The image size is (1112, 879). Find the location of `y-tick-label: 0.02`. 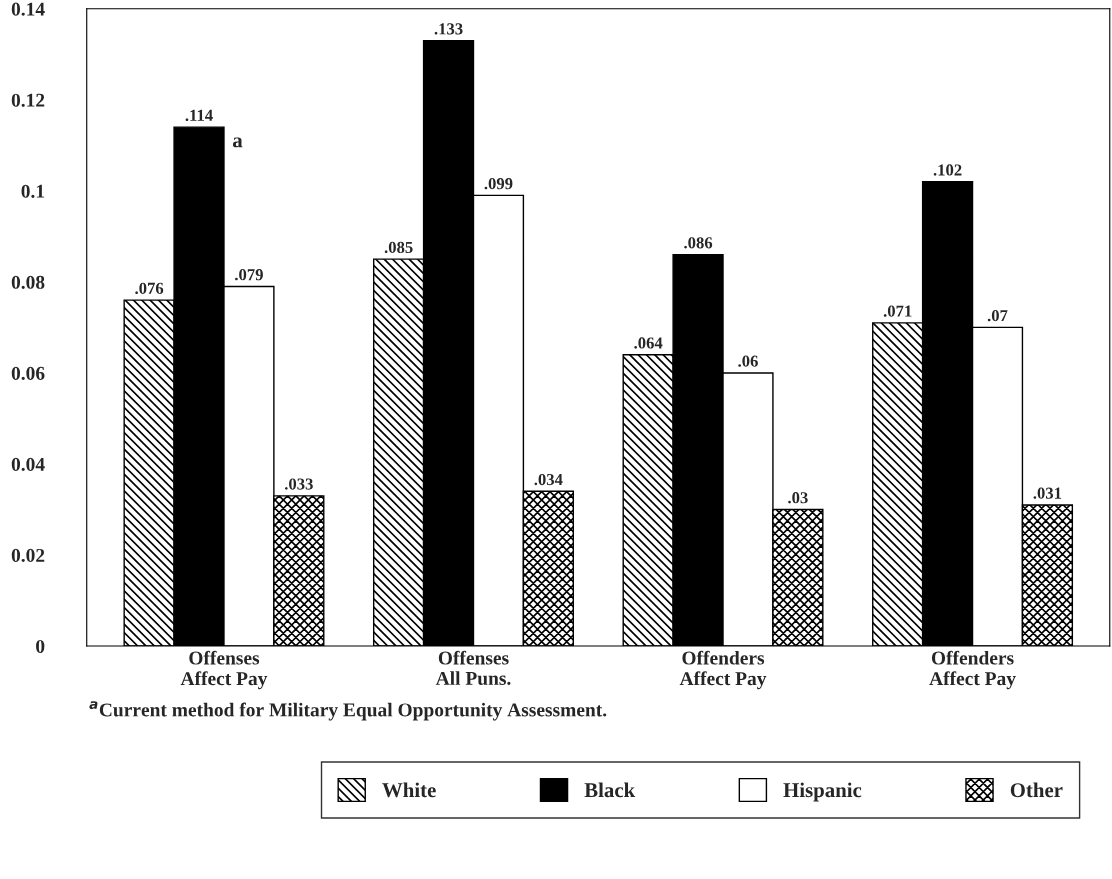

y-tick-label: 0.02 is located at coordinates (28, 555).